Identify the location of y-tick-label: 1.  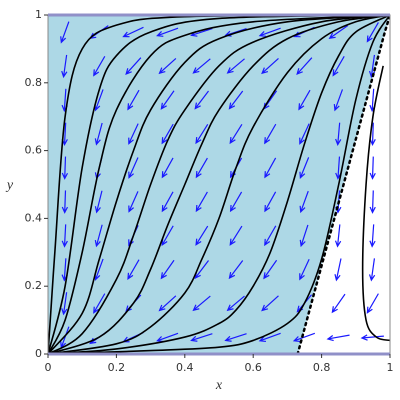
(38, 14).